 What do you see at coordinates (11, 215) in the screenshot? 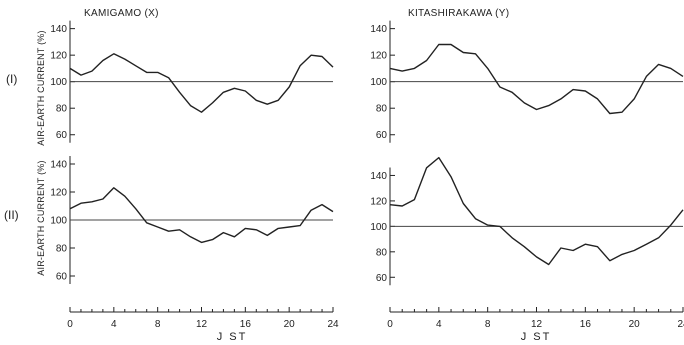
I see `row-label-2: (II)` at bounding box center [11, 215].